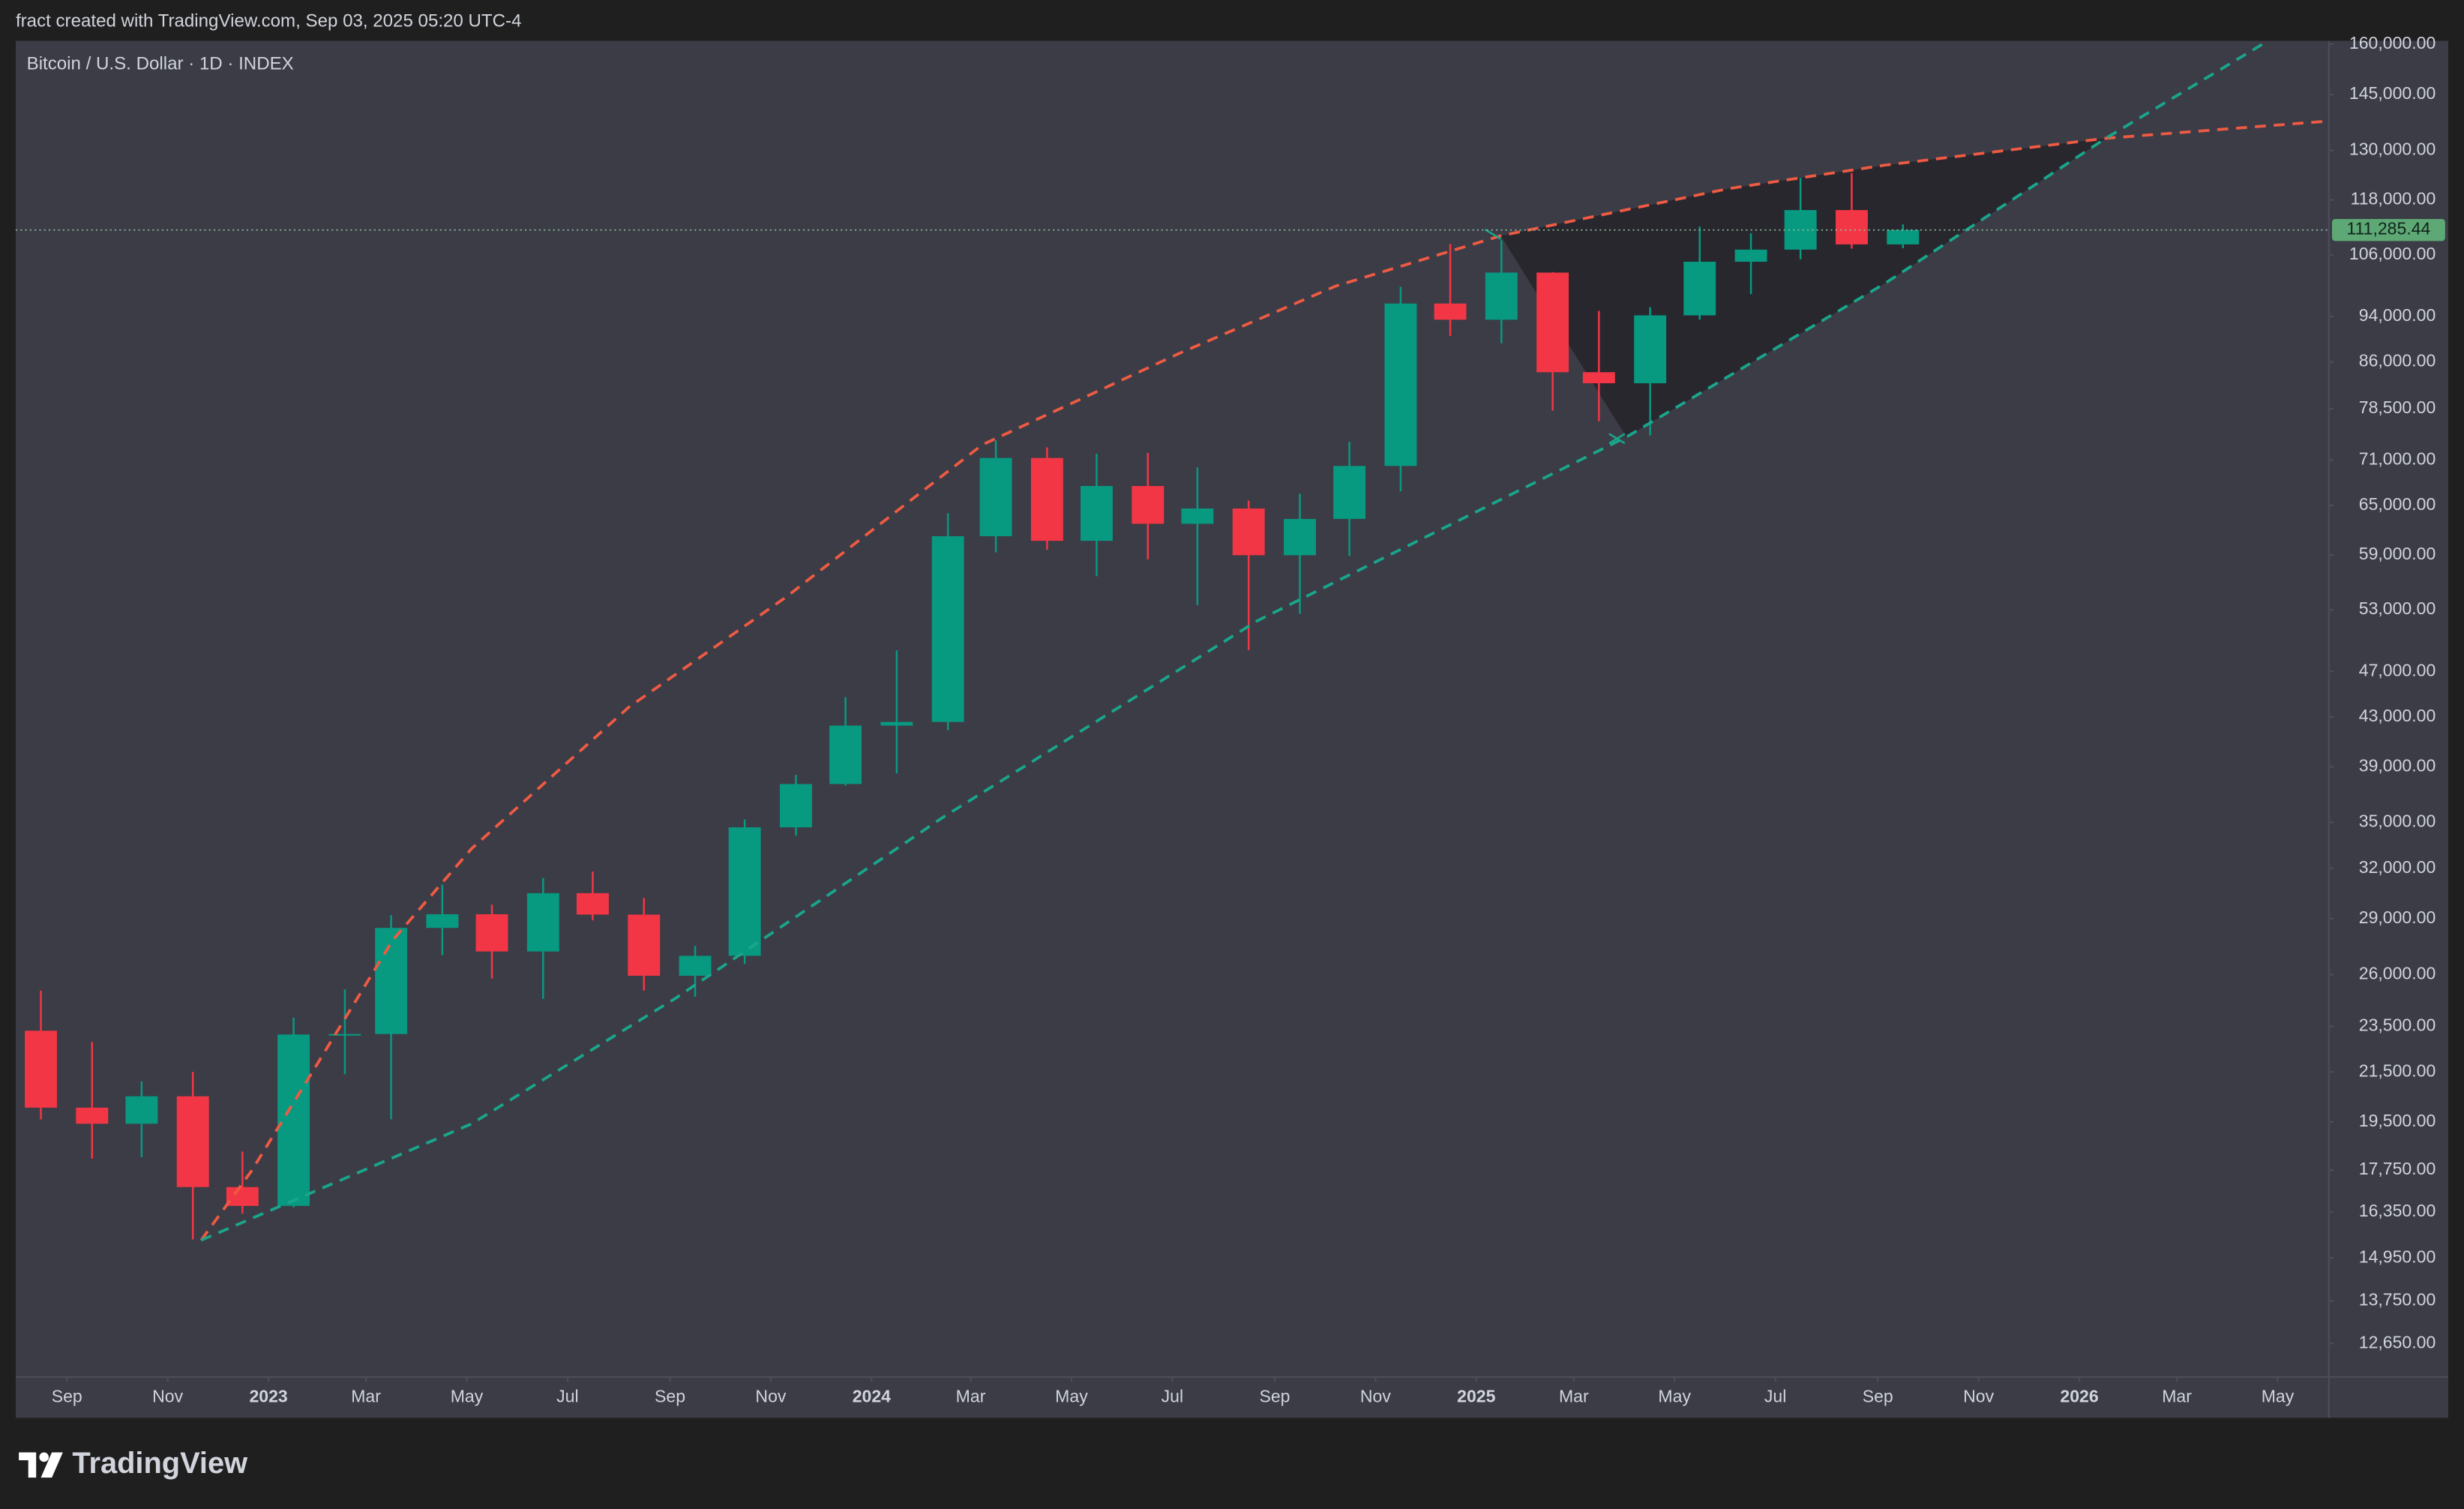 This screenshot has width=2464, height=1509. Describe the element at coordinates (2397, 360) in the screenshot. I see `y-tick-label: 86,000.00` at that location.